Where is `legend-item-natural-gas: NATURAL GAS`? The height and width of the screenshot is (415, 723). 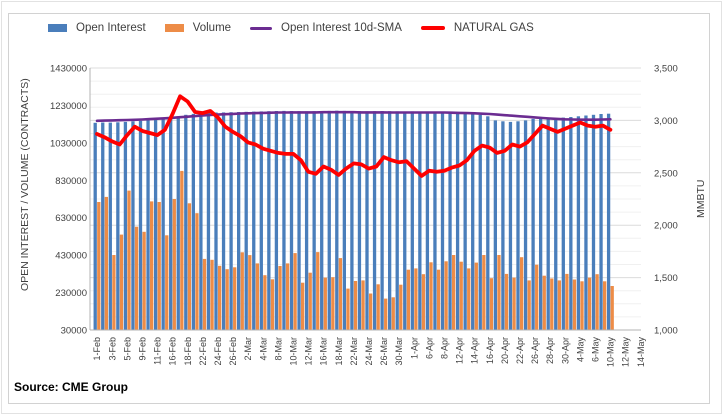
legend-item-natural-gas: NATURAL GAS is located at coordinates (477, 28).